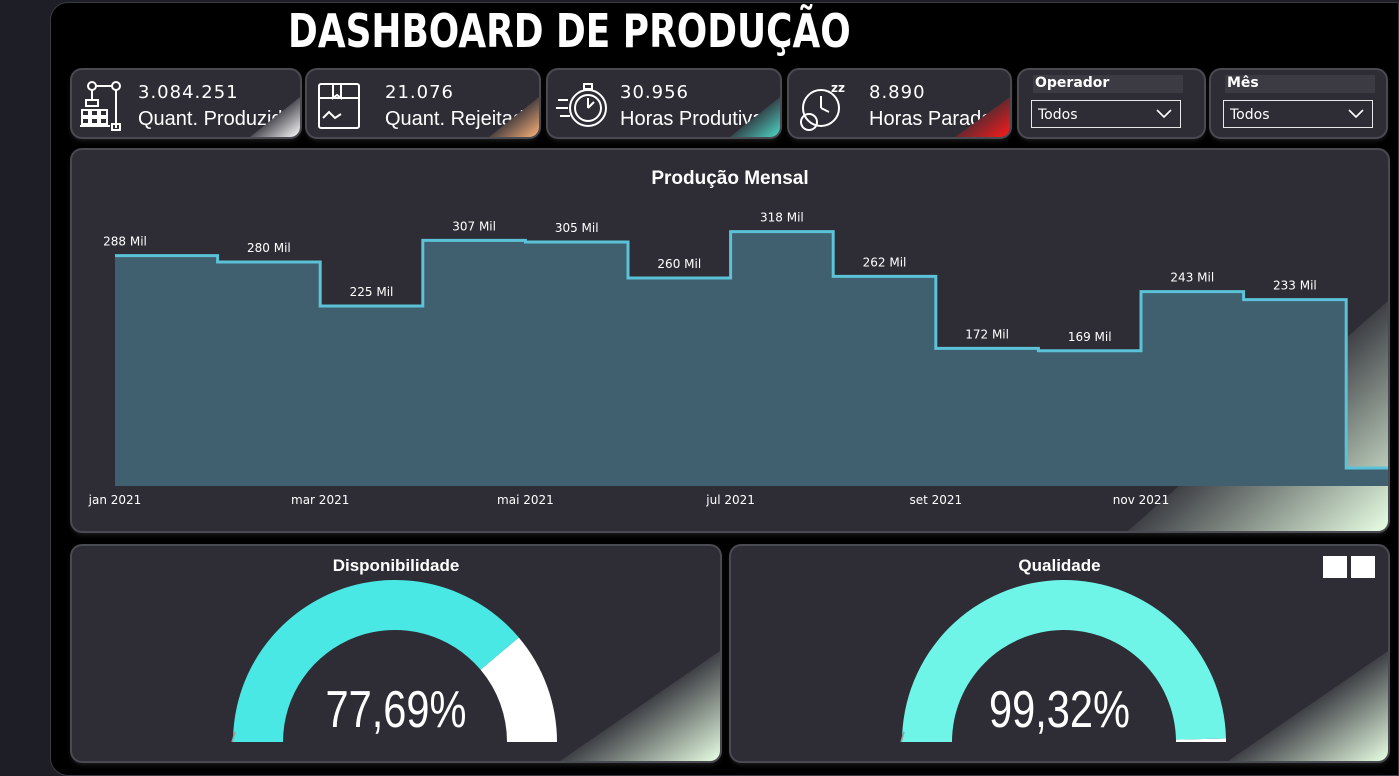 Image resolution: width=1399 pixels, height=776 pixels. I want to click on data-label: 288 Mil, so click(125, 242).